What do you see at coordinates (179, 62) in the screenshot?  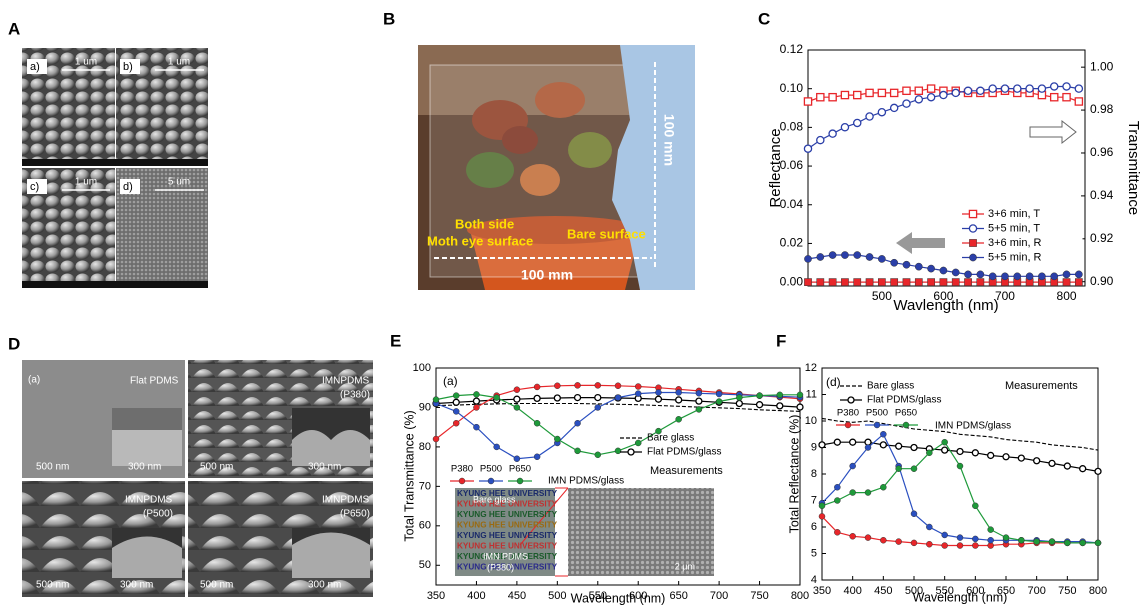 I see `scale-text: 1 um` at bounding box center [179, 62].